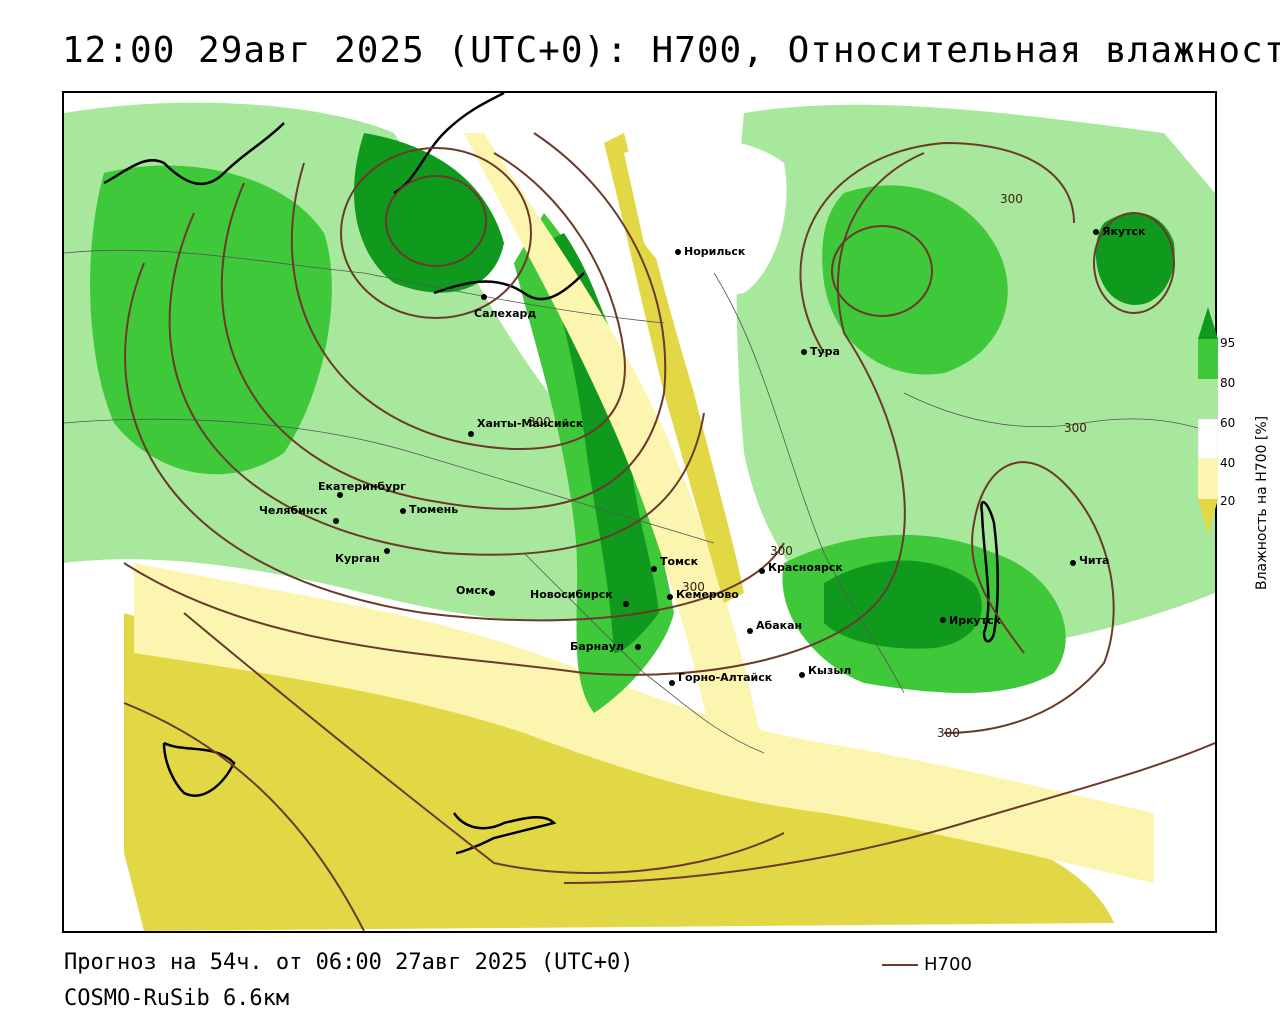 Image resolution: width=1280 pixels, height=1024 pixels. I want to click on city-chita: Чита, so click(1089, 560).